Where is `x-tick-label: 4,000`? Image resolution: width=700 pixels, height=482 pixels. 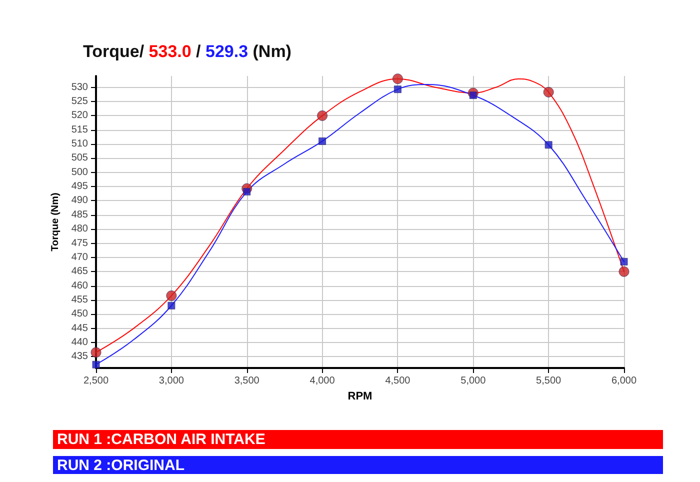 x-tick-label: 4,000 is located at coordinates (323, 381).